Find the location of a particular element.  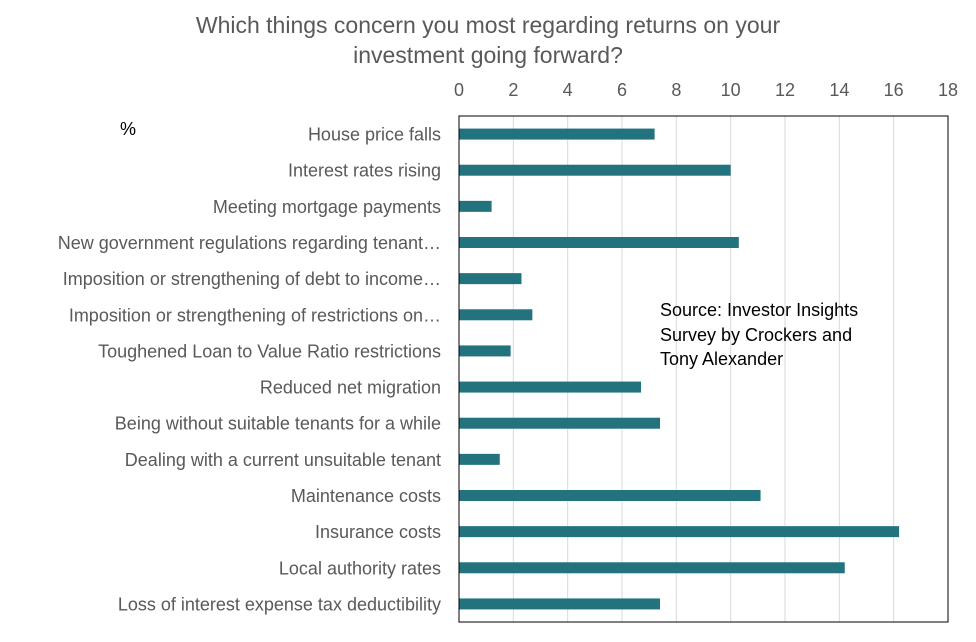

x-tick-label: 10 is located at coordinates (731, 90).